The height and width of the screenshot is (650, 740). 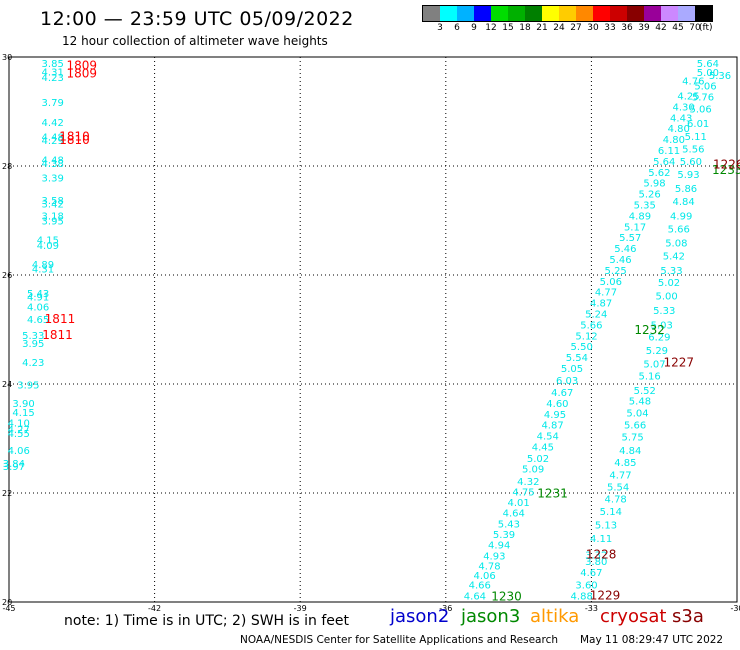 What do you see at coordinates (616, 271) in the screenshot?
I see `swh-point-label: 5.25` at bounding box center [616, 271].